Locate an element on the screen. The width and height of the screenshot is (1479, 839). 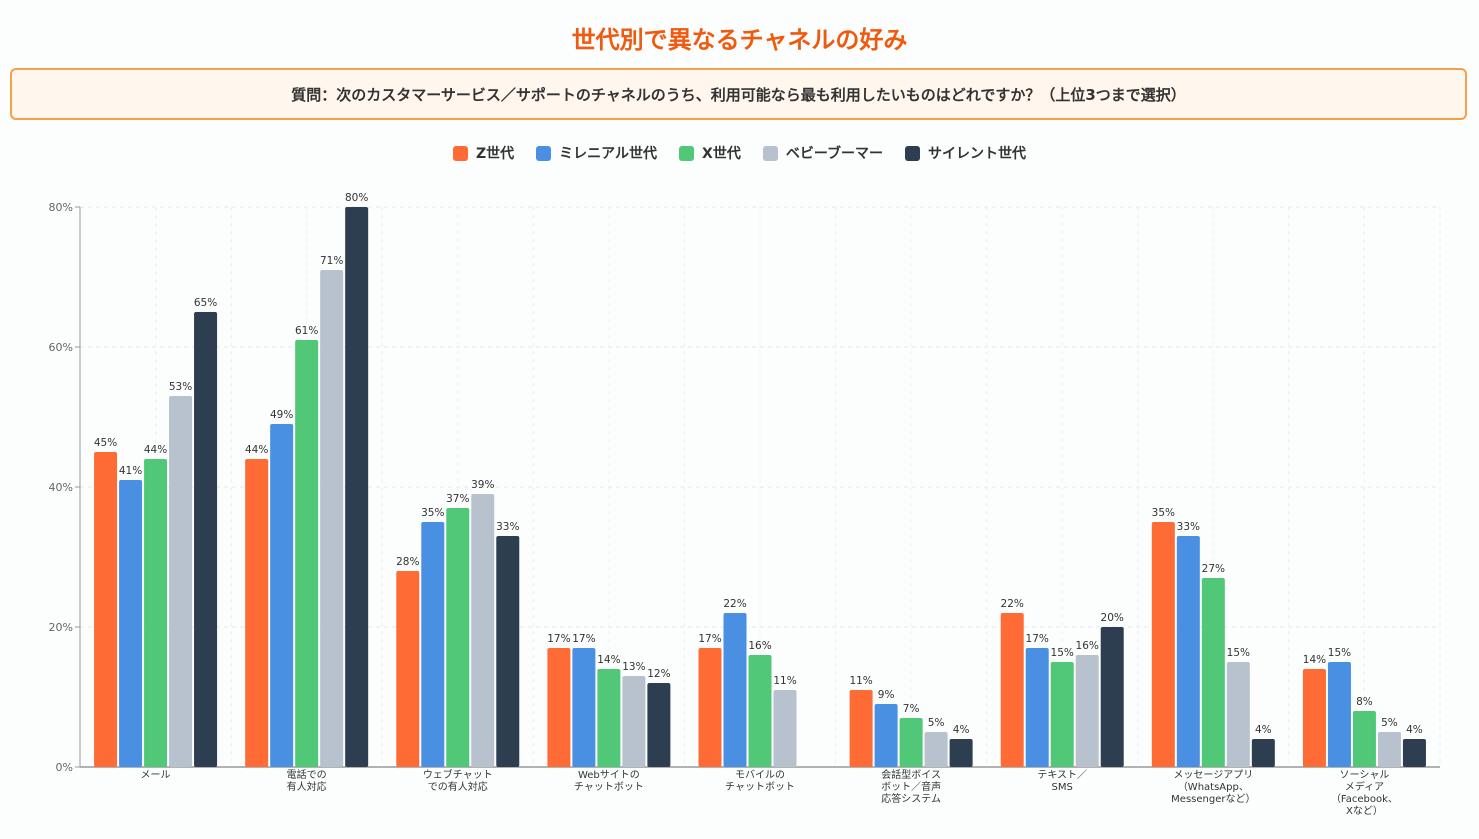
data-label: 37% is located at coordinates (457, 499).